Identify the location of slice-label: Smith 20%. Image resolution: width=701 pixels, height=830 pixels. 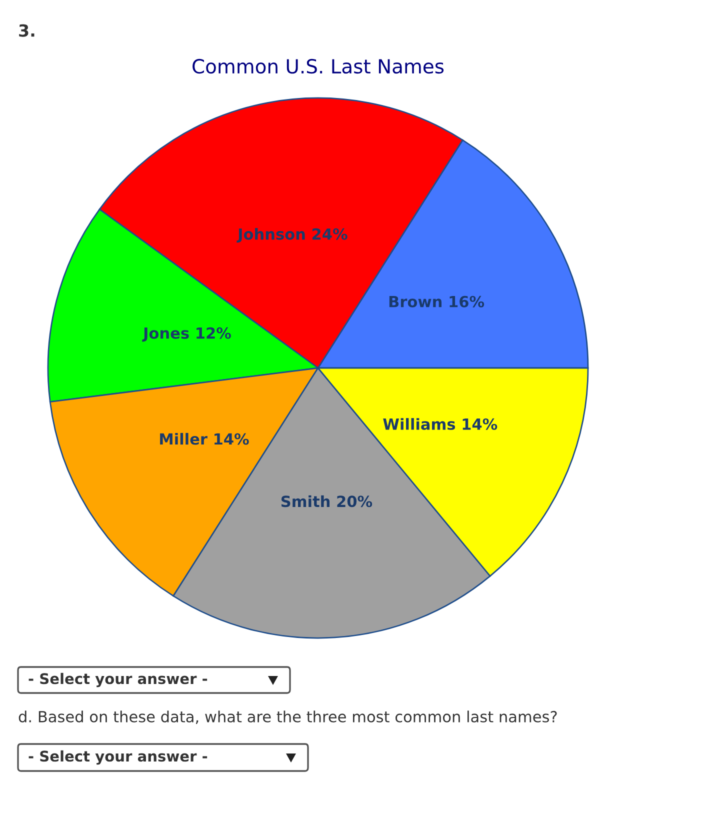
(326, 501).